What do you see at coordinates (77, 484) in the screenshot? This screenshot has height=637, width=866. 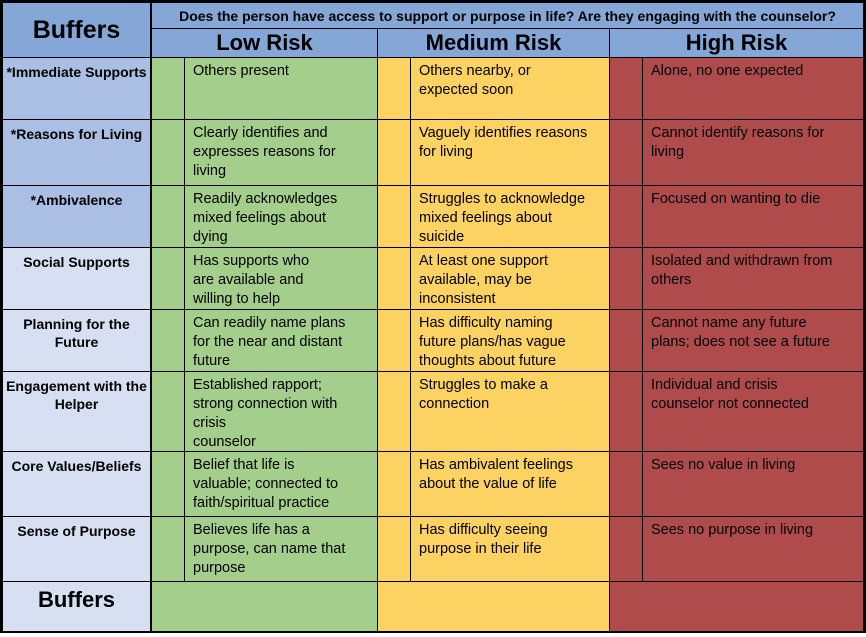 I see `core-values-label: Core Values/Beliefs` at bounding box center [77, 484].